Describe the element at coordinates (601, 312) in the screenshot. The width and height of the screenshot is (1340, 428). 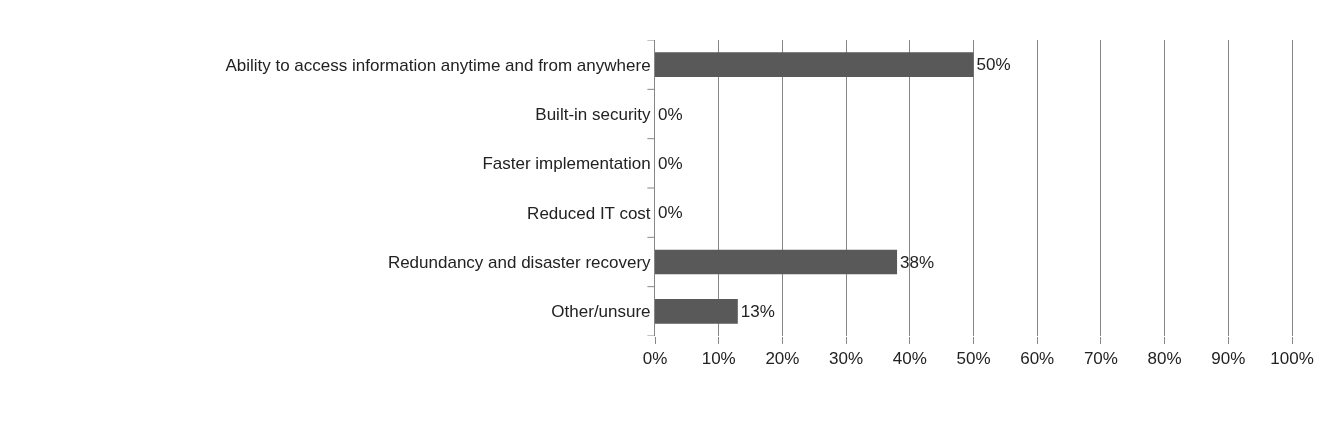
I see `y-tick-label: Other/unsure` at that location.